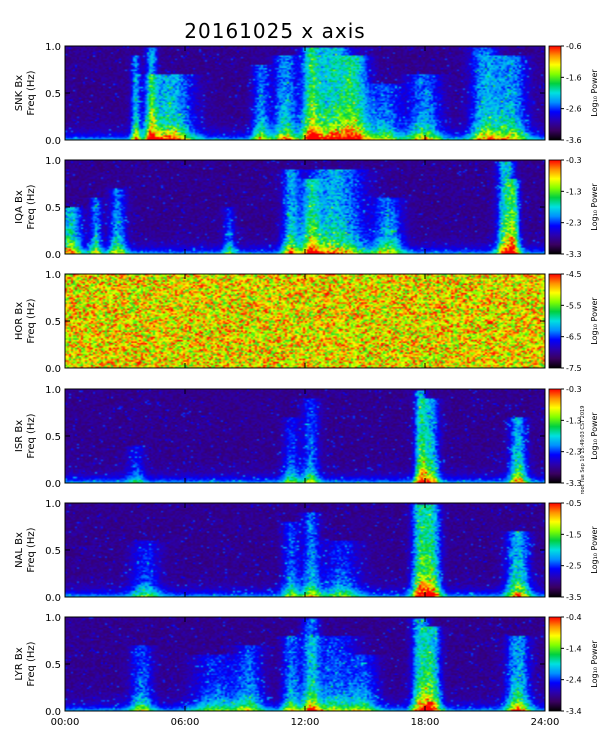 The width and height of the screenshot is (612, 756). Describe the element at coordinates (574, 368) in the screenshot. I see `colorbar-tick-label: -7.5` at that location.